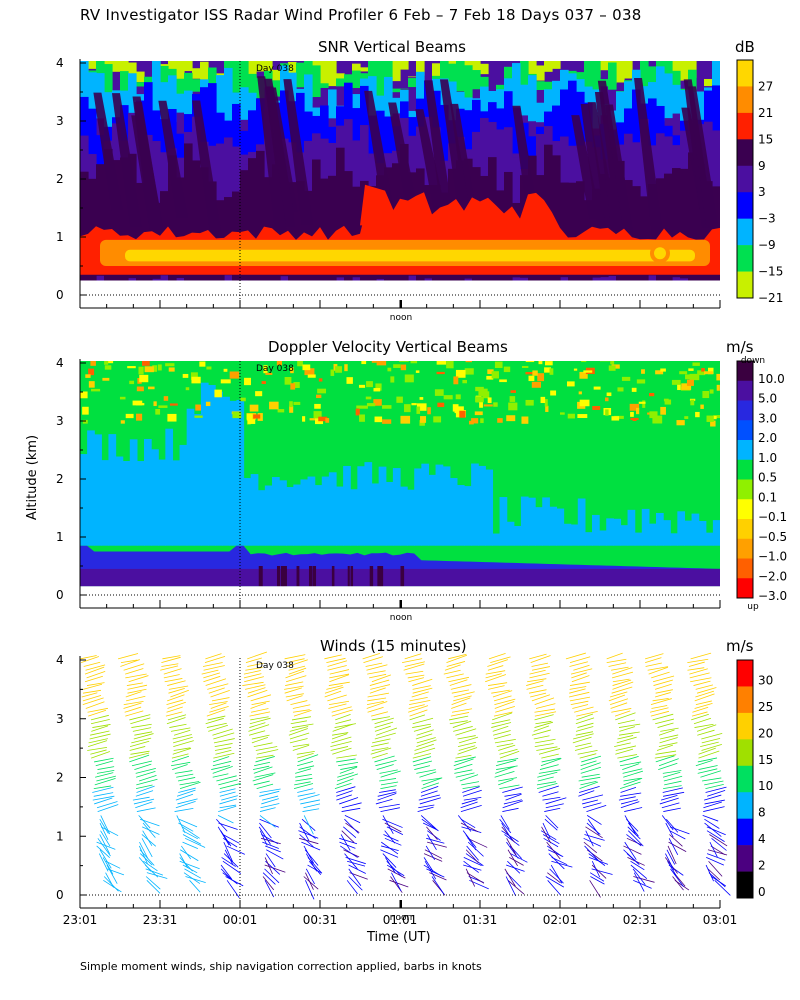 Image resolution: width=800 pixels, height=1000 pixels. Describe the element at coordinates (275, 666) in the screenshot. I see `day-marker-label: Day 038` at that location.